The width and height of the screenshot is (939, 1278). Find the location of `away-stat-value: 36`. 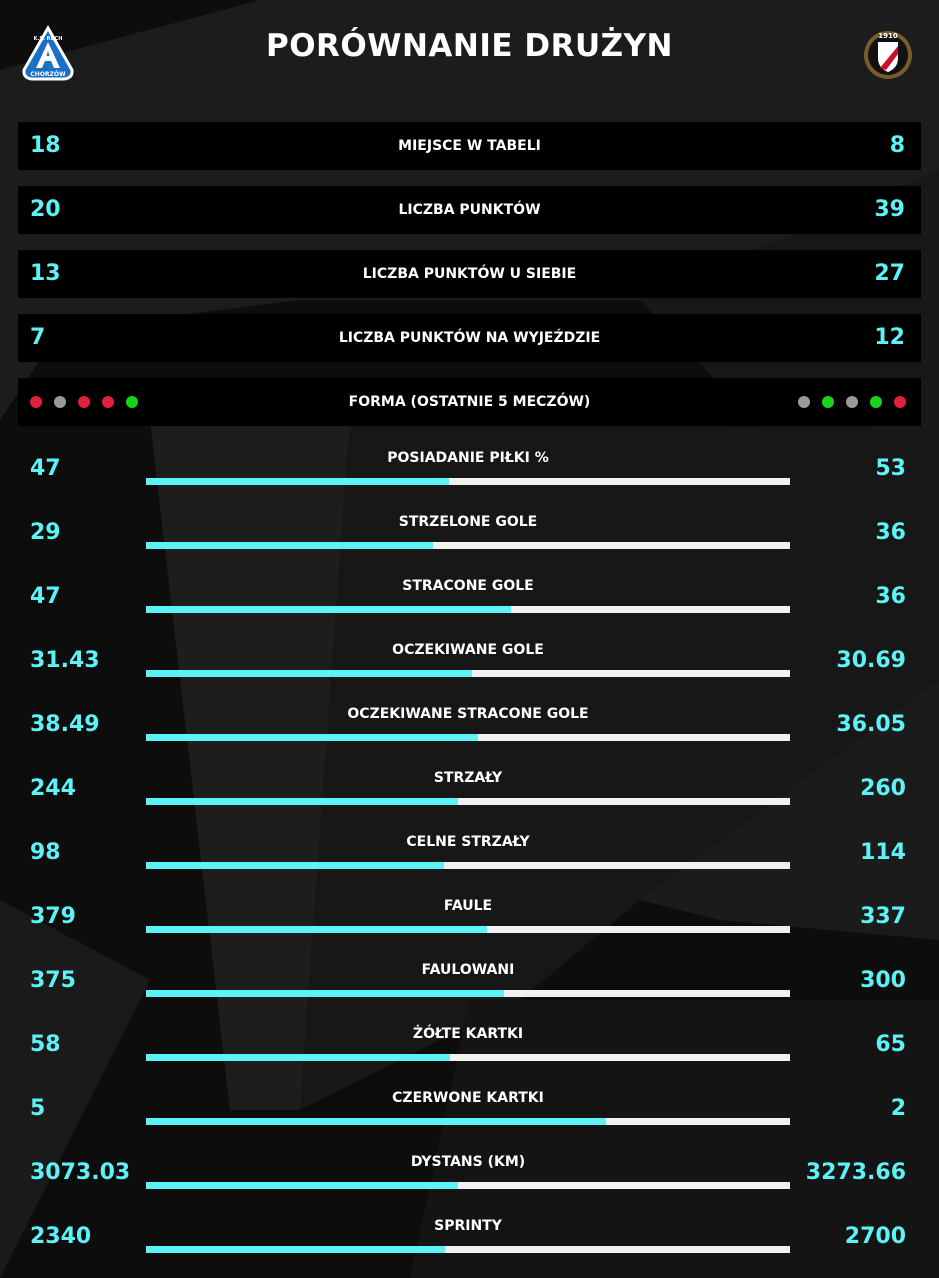

away-stat-value: 36 is located at coordinates (890, 532).